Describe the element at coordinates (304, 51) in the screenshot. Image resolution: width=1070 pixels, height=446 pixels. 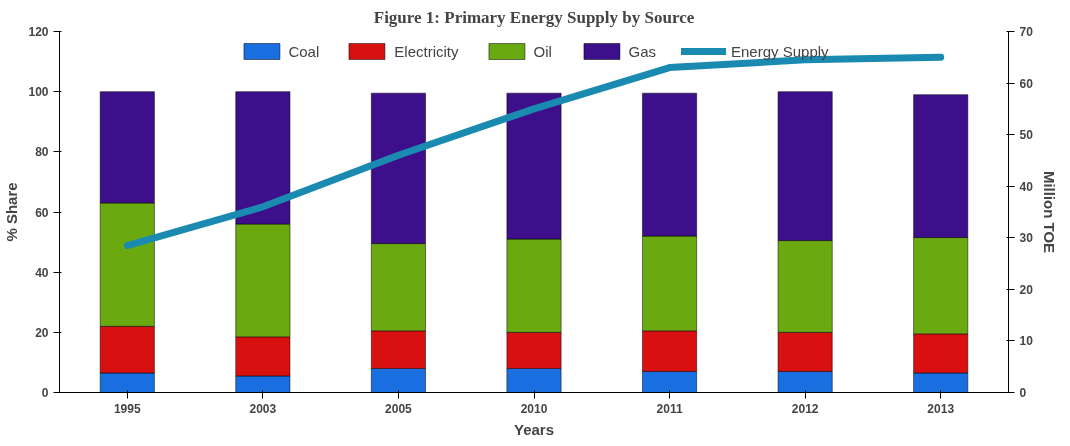
I see `legend-label: Coal` at that location.